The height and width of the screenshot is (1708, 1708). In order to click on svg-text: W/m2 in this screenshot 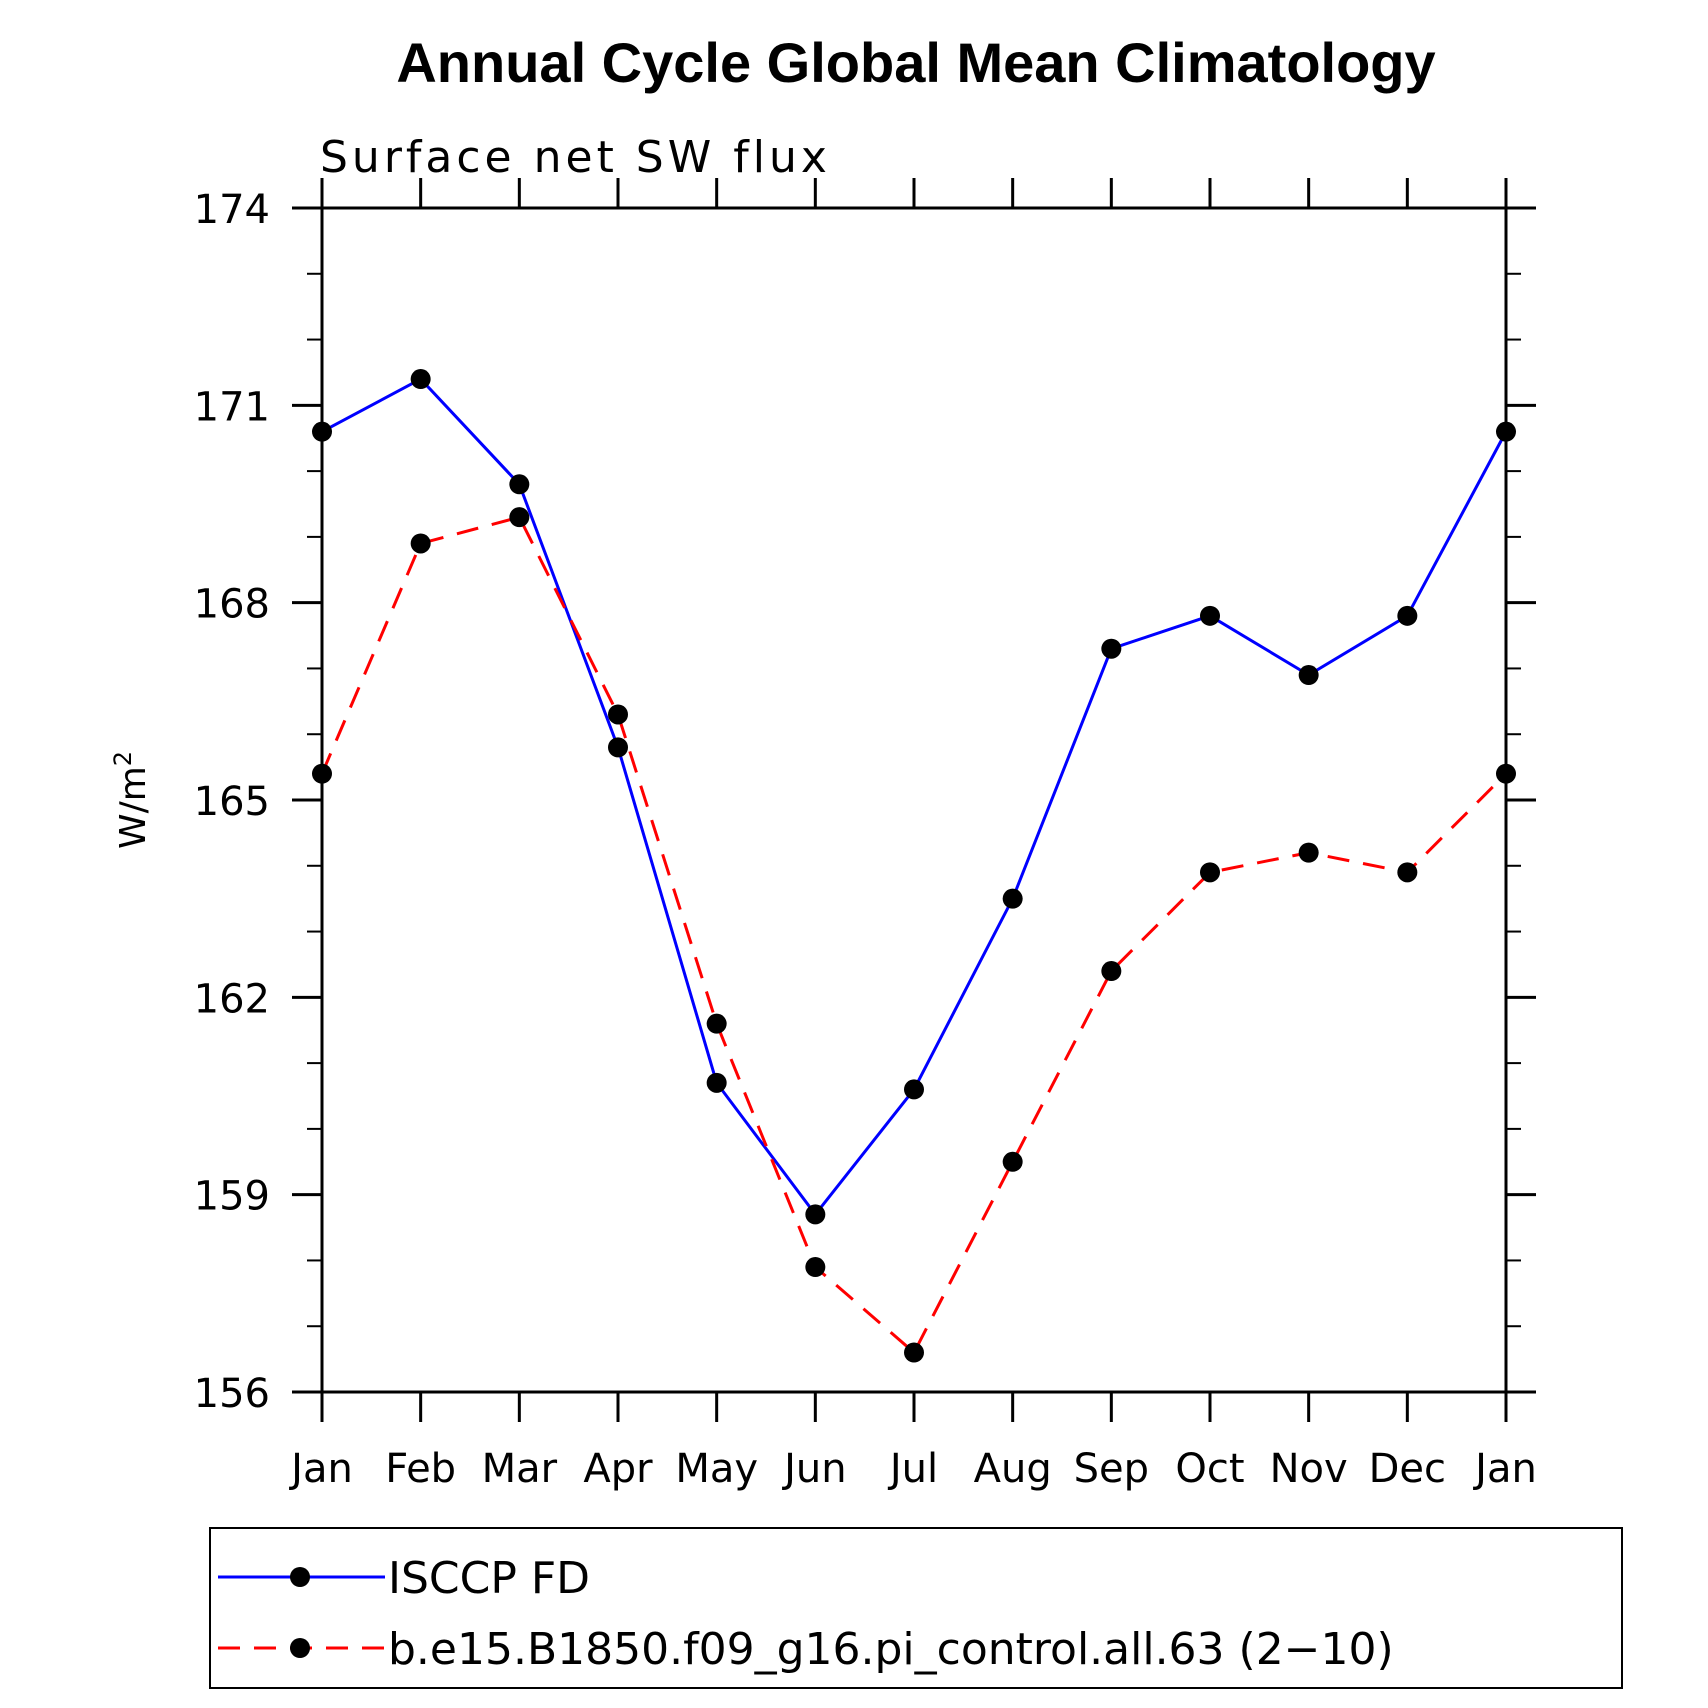, I will do `click(131, 800)`.